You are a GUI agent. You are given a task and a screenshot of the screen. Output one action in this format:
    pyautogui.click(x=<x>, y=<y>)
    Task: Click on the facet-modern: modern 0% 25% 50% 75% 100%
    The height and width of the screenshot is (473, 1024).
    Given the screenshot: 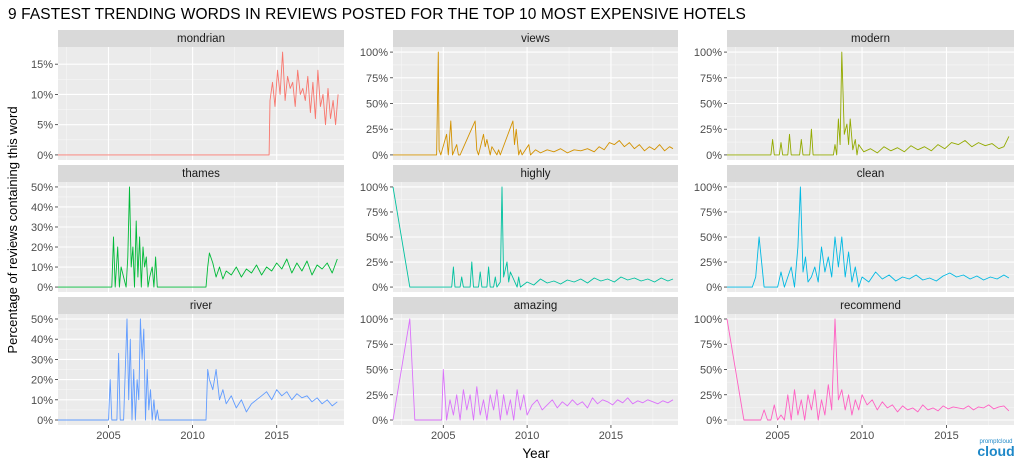 What is the action you would take?
    pyautogui.click(x=854, y=96)
    